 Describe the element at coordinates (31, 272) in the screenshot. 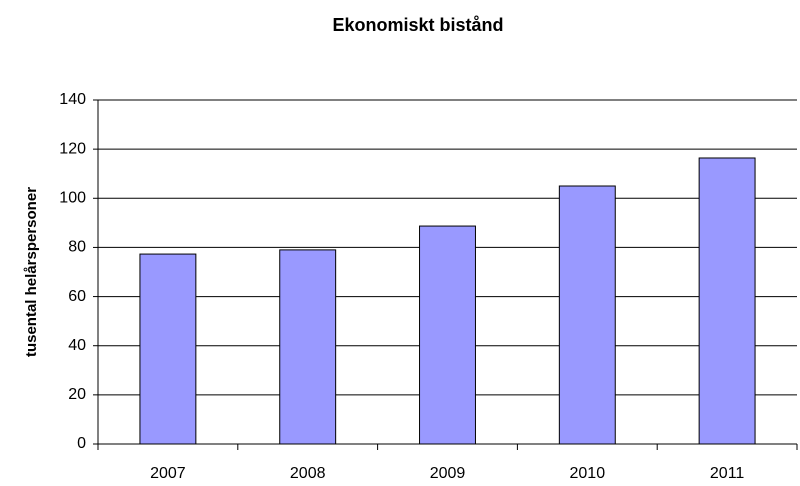

I see `y-axis-label: tusental helårspersoner` at that location.